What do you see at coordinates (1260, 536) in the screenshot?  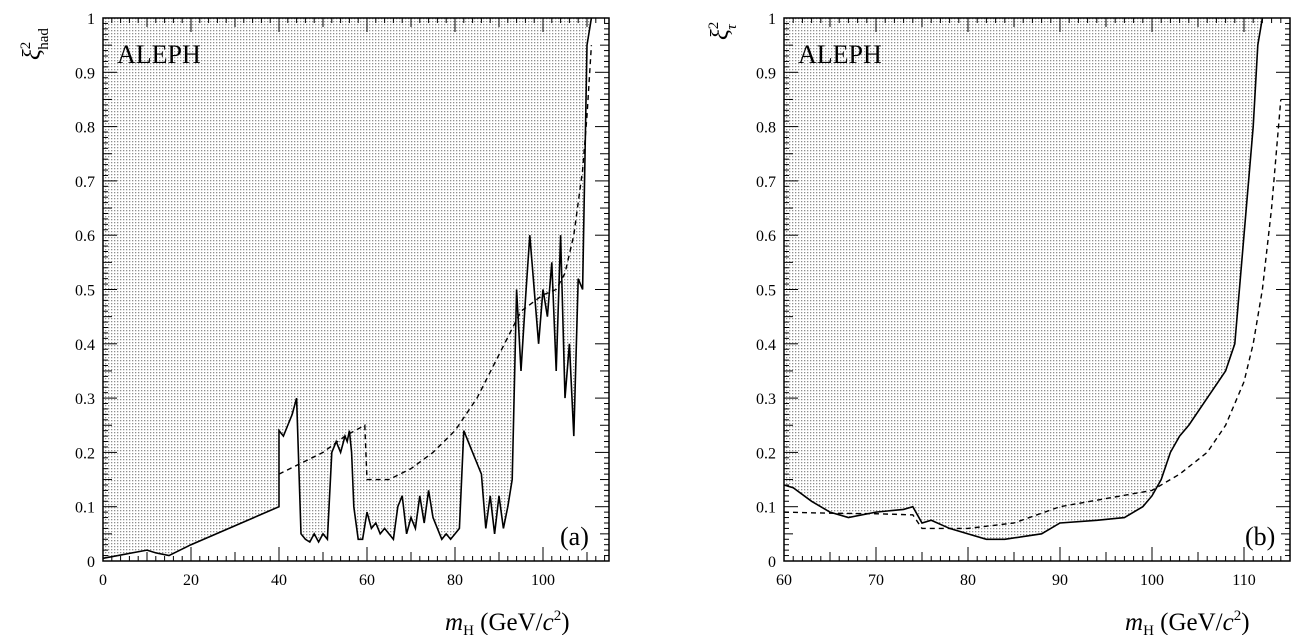 I see `panel-b-panel-label: (b)` at bounding box center [1260, 536].